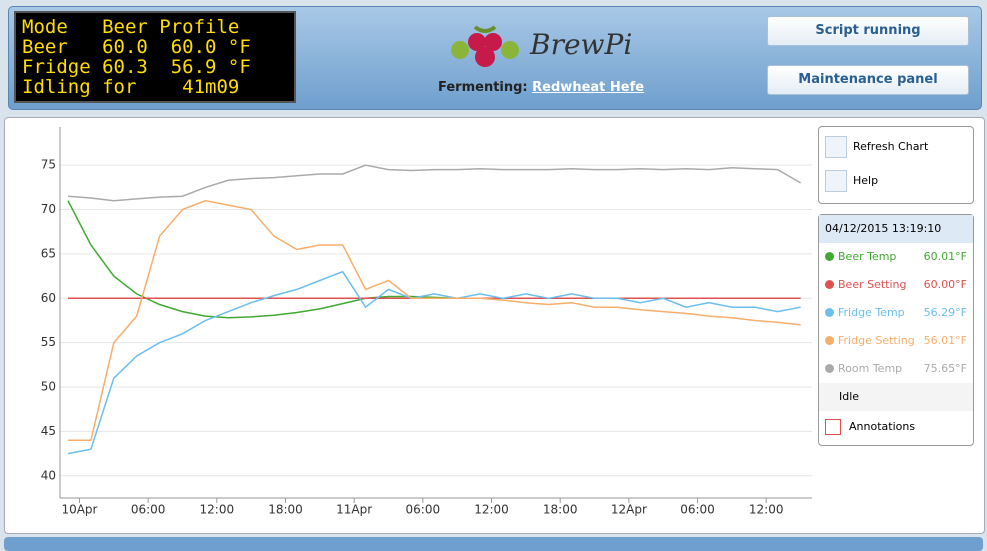  I want to click on refresh-button: Refresh Chart, so click(896, 147).